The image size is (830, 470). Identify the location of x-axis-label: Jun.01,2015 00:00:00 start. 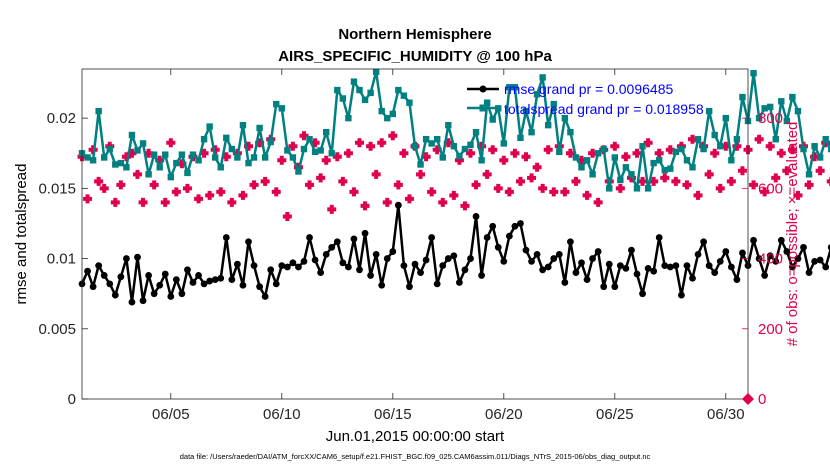
(415, 436).